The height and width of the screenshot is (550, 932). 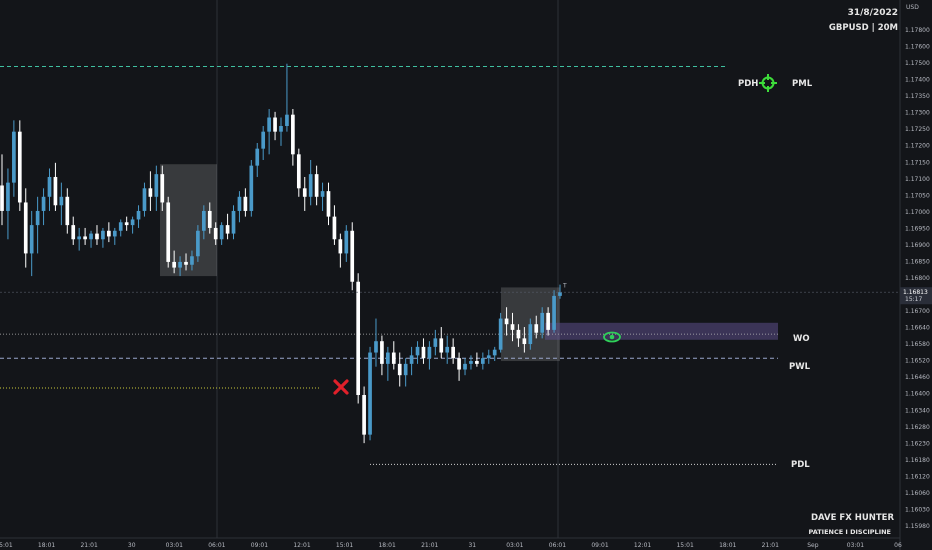 What do you see at coordinates (872, 13) in the screenshot?
I see `chart-date: 31/8/2022` at bounding box center [872, 13].